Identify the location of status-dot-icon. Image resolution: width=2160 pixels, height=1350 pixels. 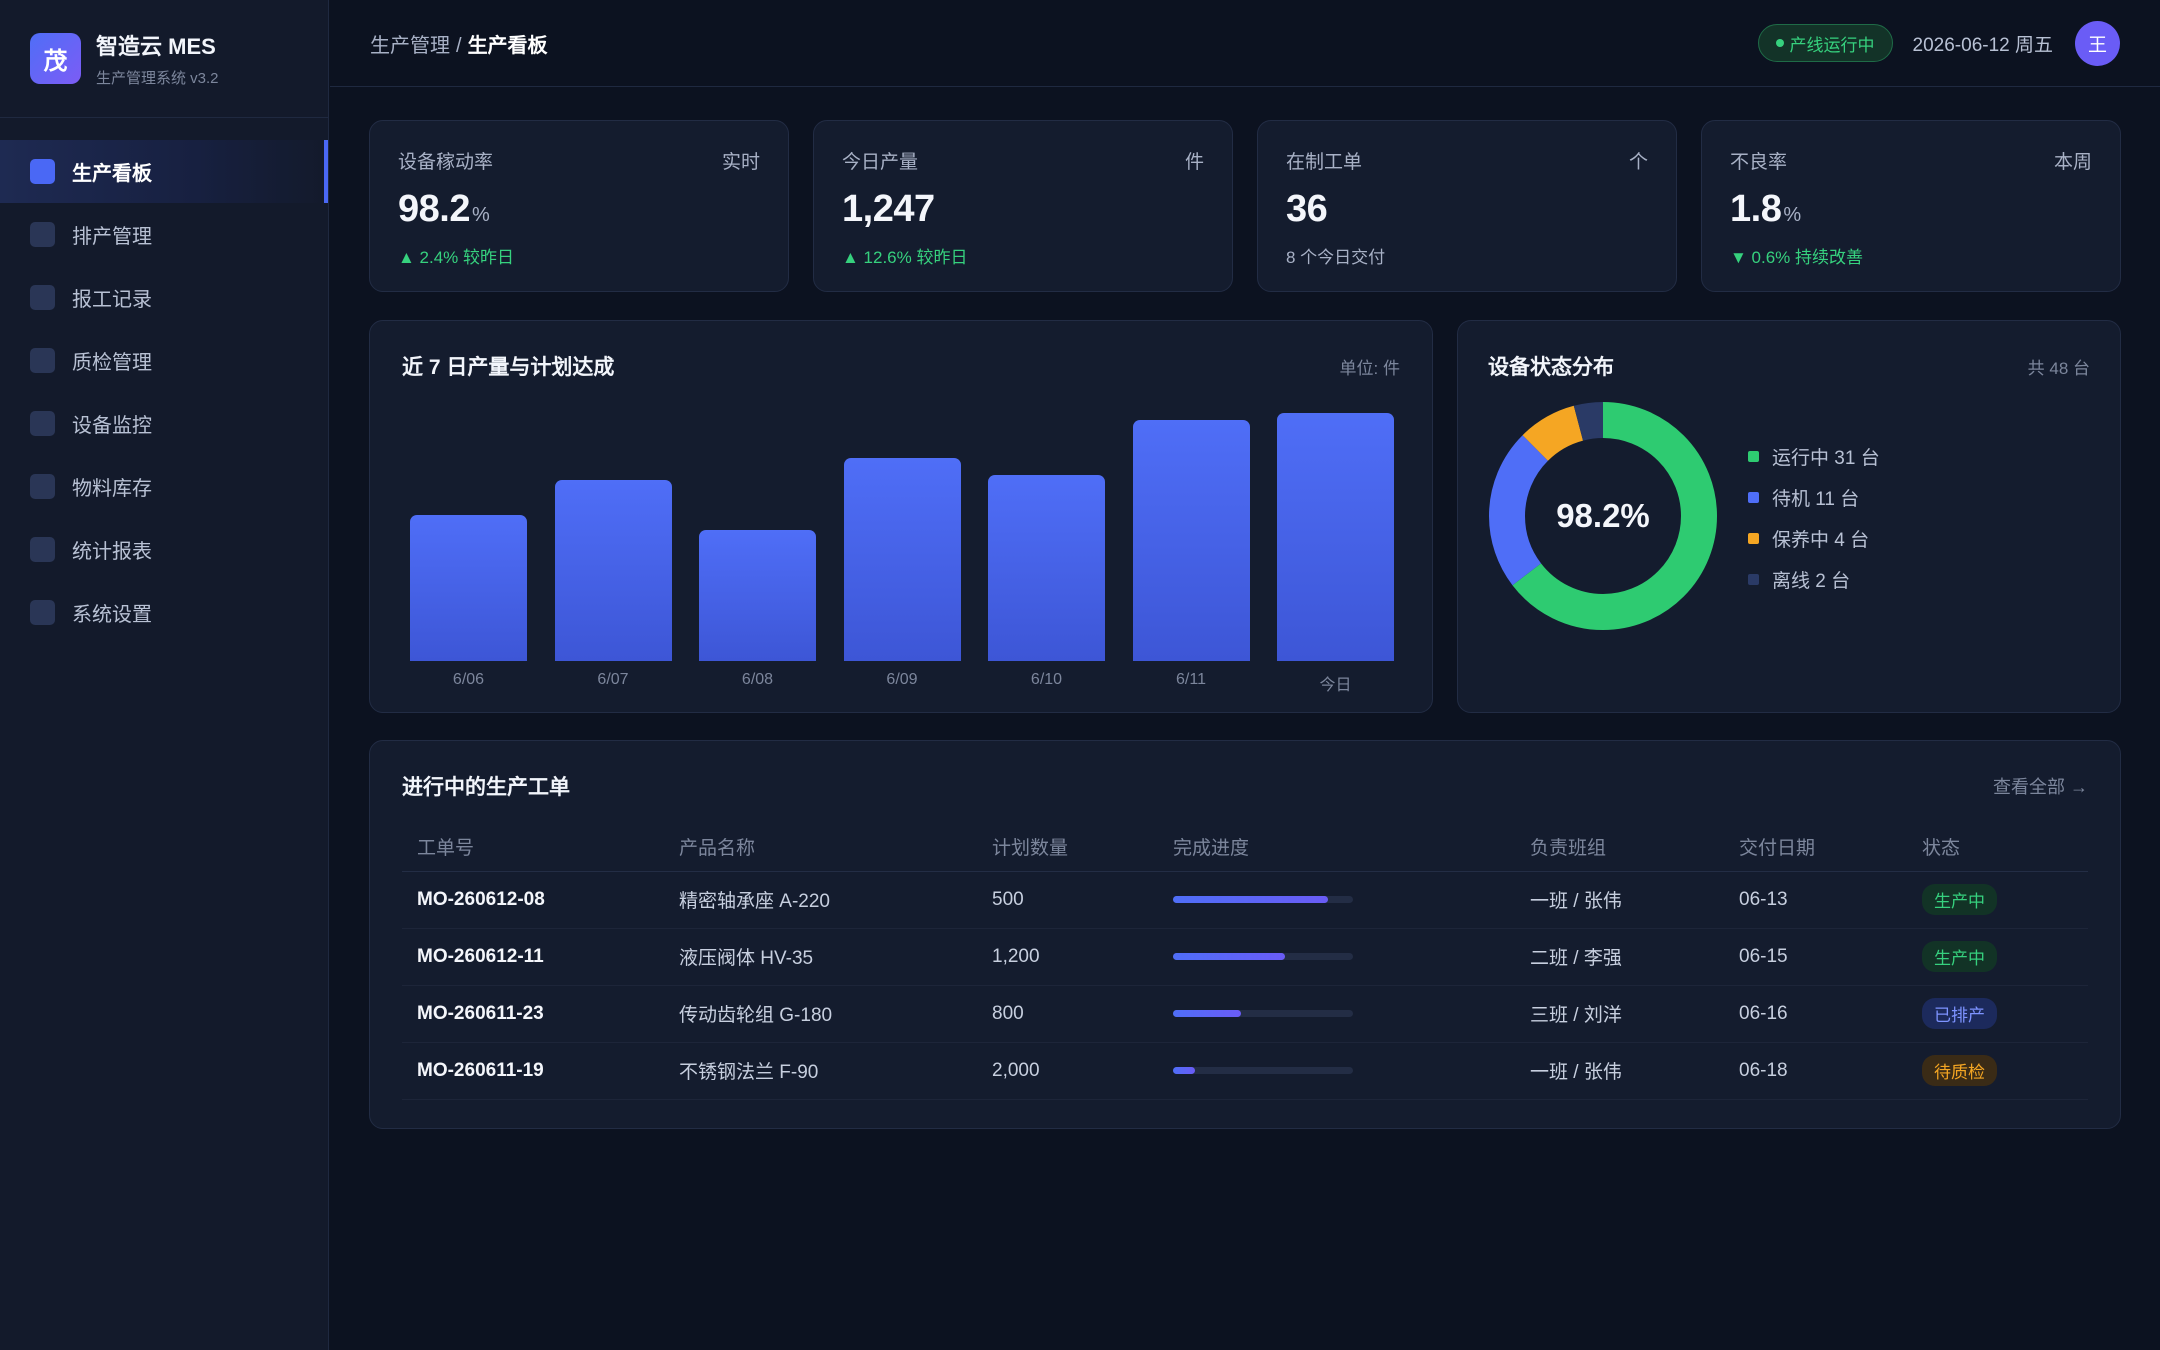
(1779, 43).